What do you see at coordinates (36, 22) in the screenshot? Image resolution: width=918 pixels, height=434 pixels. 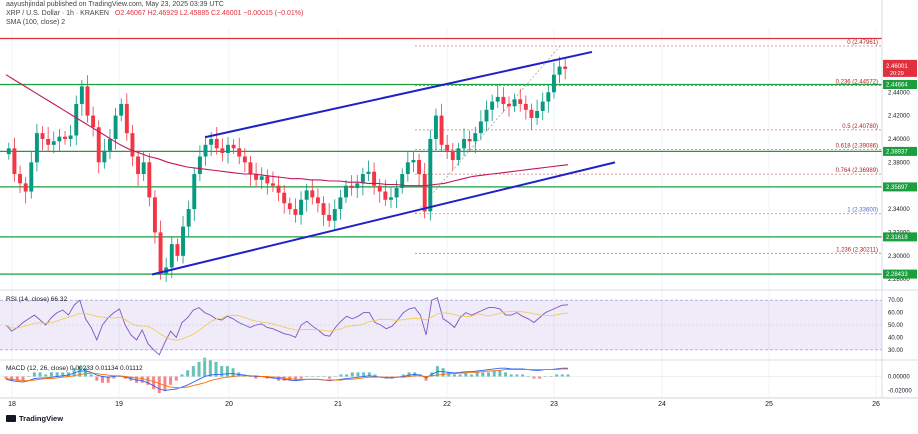 I see `sma-legend: SMA (100, close) 2` at bounding box center [36, 22].